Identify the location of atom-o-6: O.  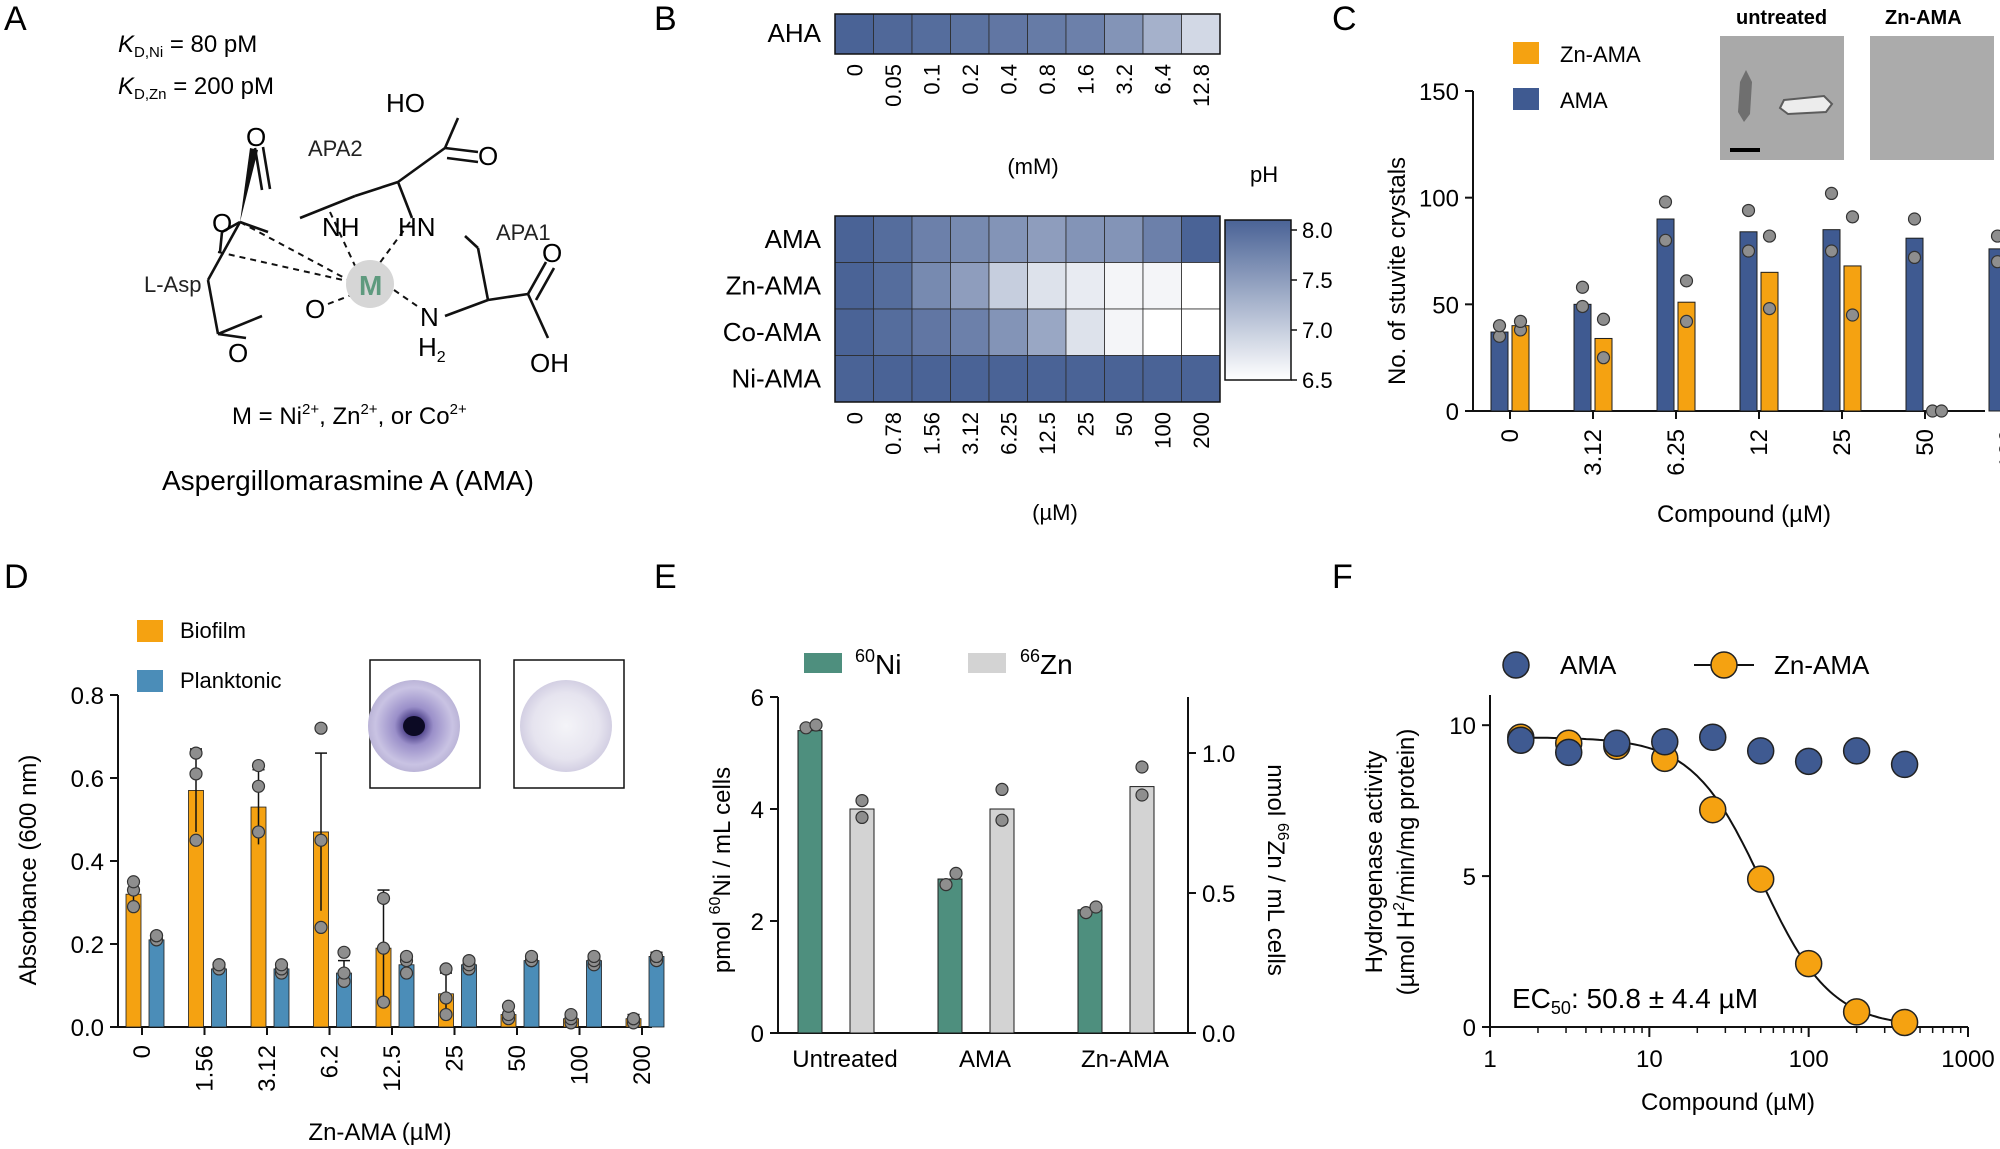
(552, 253).